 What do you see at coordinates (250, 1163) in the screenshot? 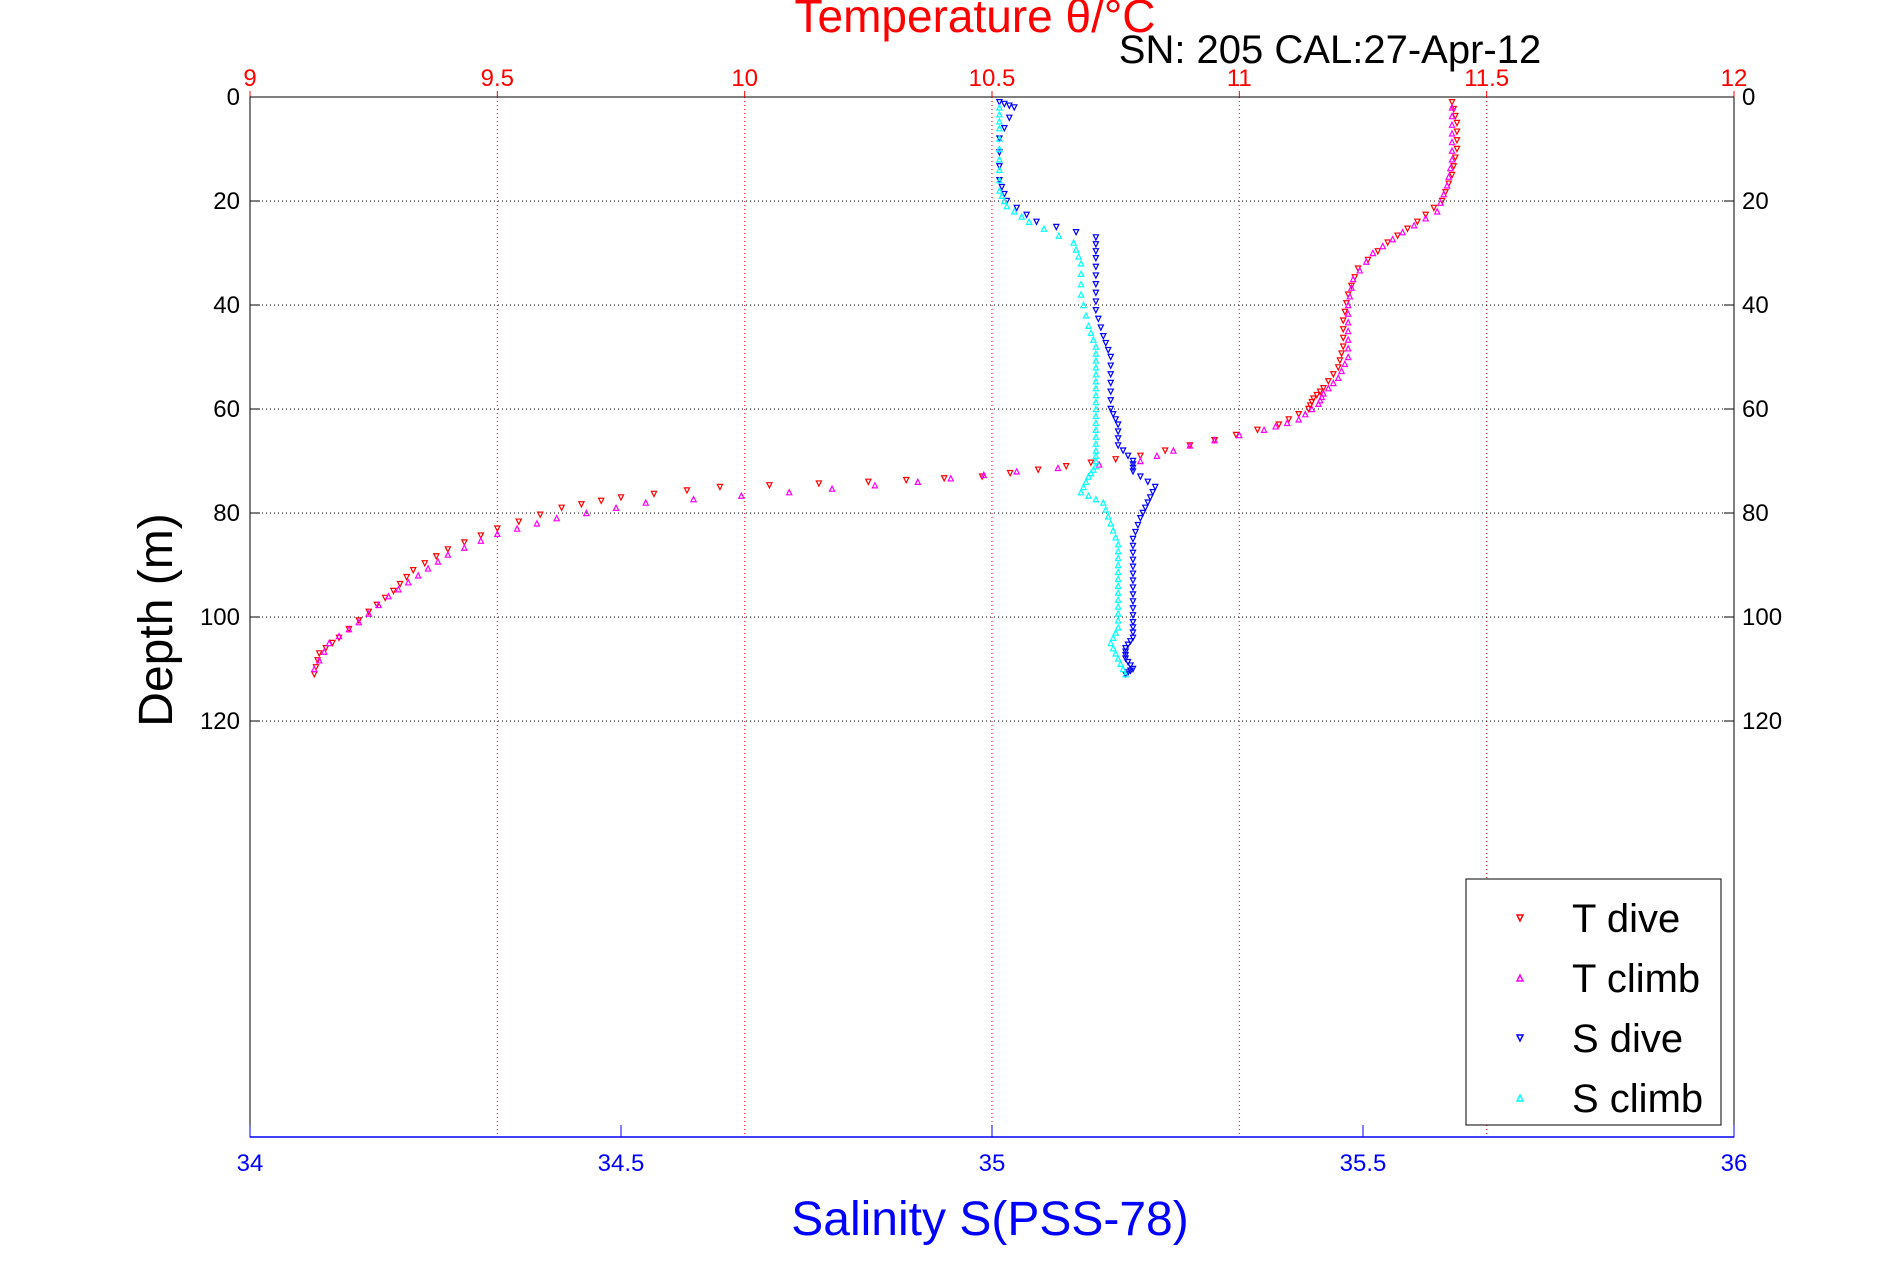
I see `salinity-tick-label: 34` at bounding box center [250, 1163].